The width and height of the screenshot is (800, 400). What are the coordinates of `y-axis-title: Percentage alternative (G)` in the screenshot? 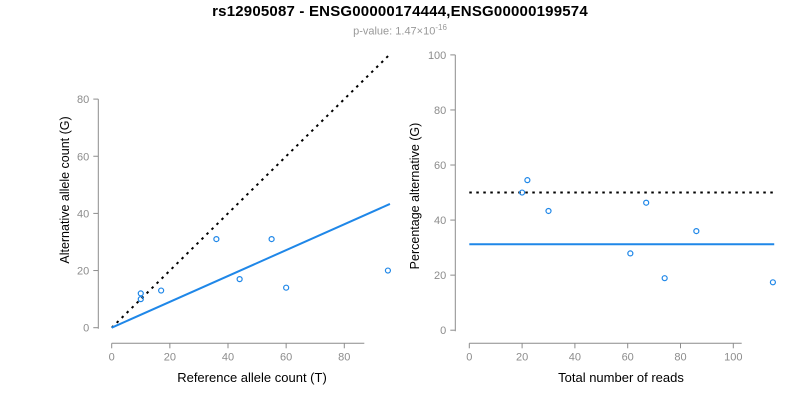 It's located at (415, 196).